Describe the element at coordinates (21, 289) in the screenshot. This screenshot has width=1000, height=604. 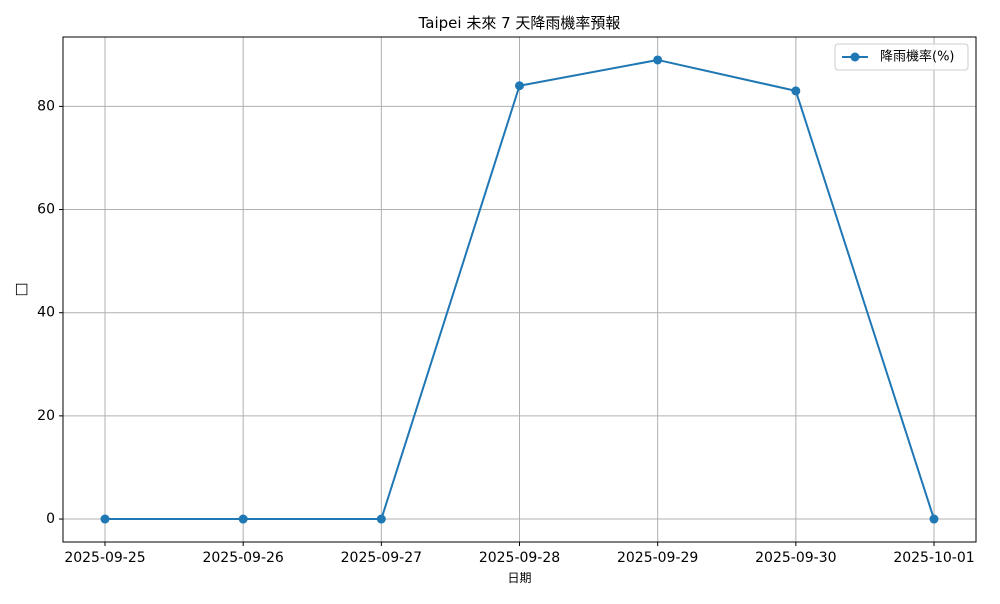
I see `y-axis-label: □` at that location.